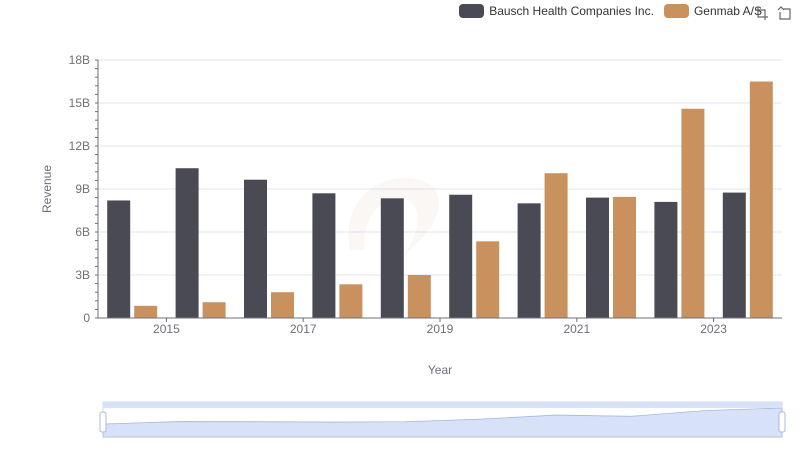 This screenshot has height=461, width=800. I want to click on bar-bausch-2019, so click(461, 256).